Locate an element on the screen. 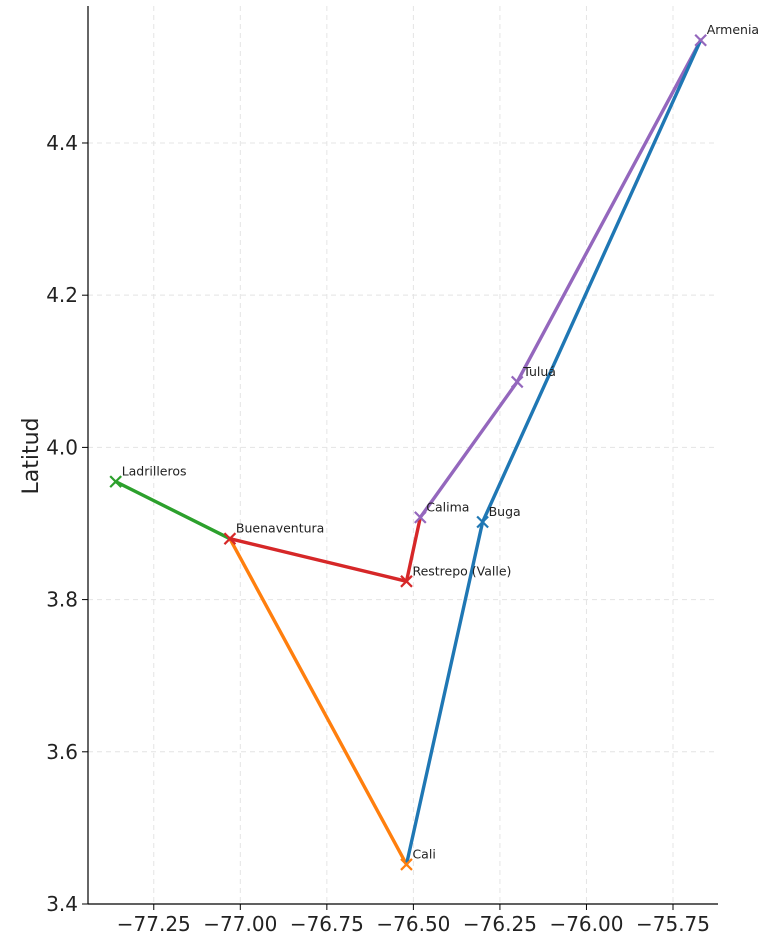  city-label: Cali is located at coordinates (423, 853).